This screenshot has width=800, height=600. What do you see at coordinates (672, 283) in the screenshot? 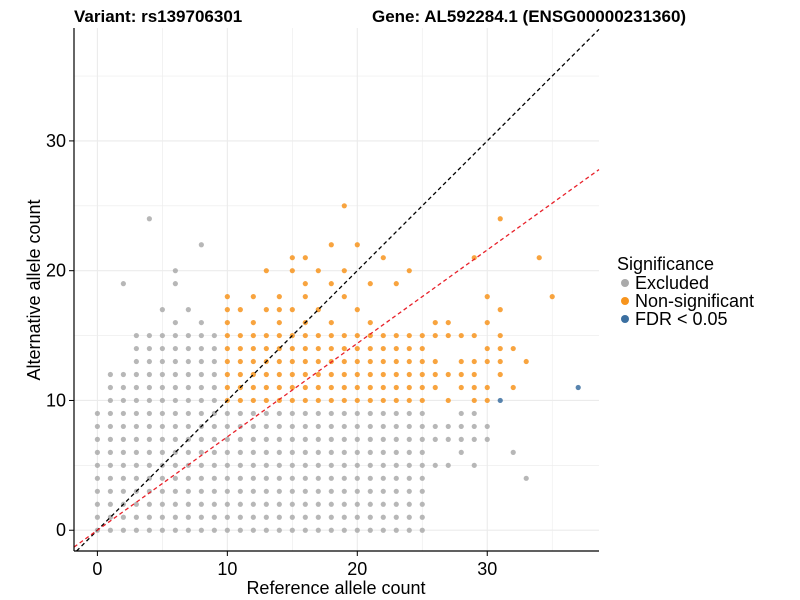
I see `legend-label: Excluded` at bounding box center [672, 283].